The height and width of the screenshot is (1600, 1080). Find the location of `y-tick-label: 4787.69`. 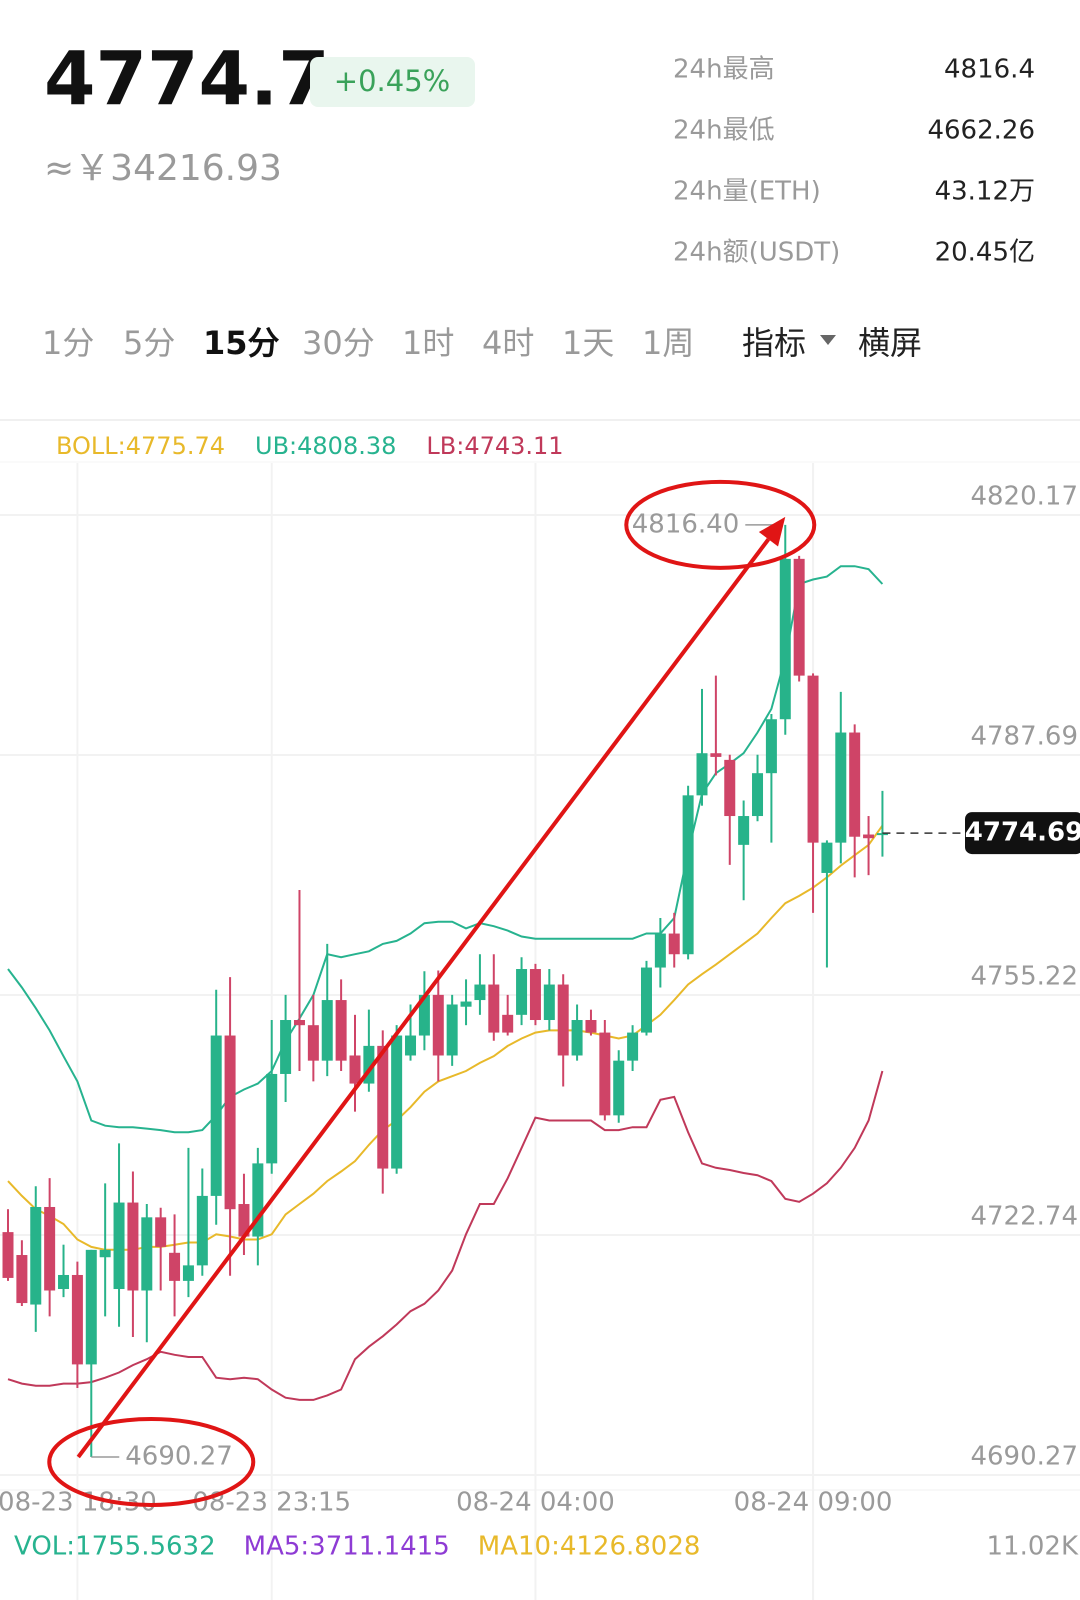

y-tick-label: 4787.69 is located at coordinates (1024, 737).